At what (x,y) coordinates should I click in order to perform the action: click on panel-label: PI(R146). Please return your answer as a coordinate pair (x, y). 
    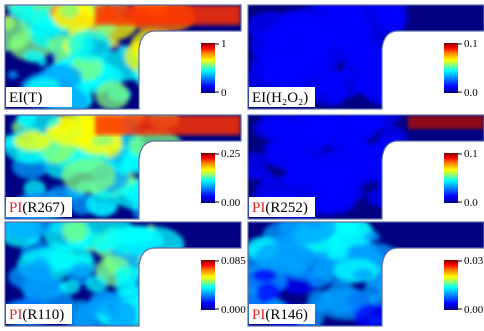
    Looking at the image, I should click on (280, 315).